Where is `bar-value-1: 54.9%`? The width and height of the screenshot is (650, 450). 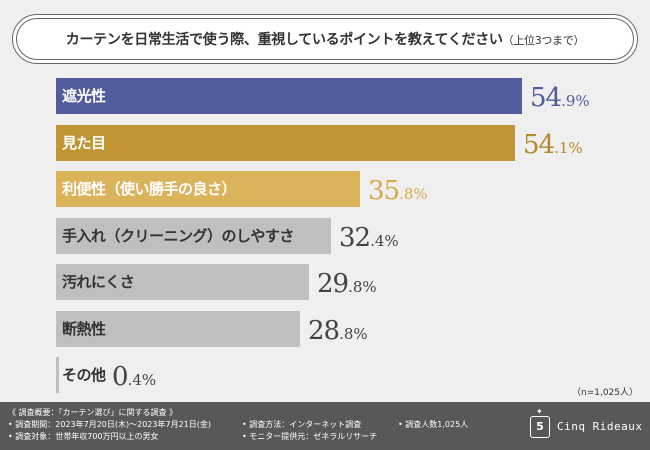
bar-value-1: 54.9% is located at coordinates (560, 98).